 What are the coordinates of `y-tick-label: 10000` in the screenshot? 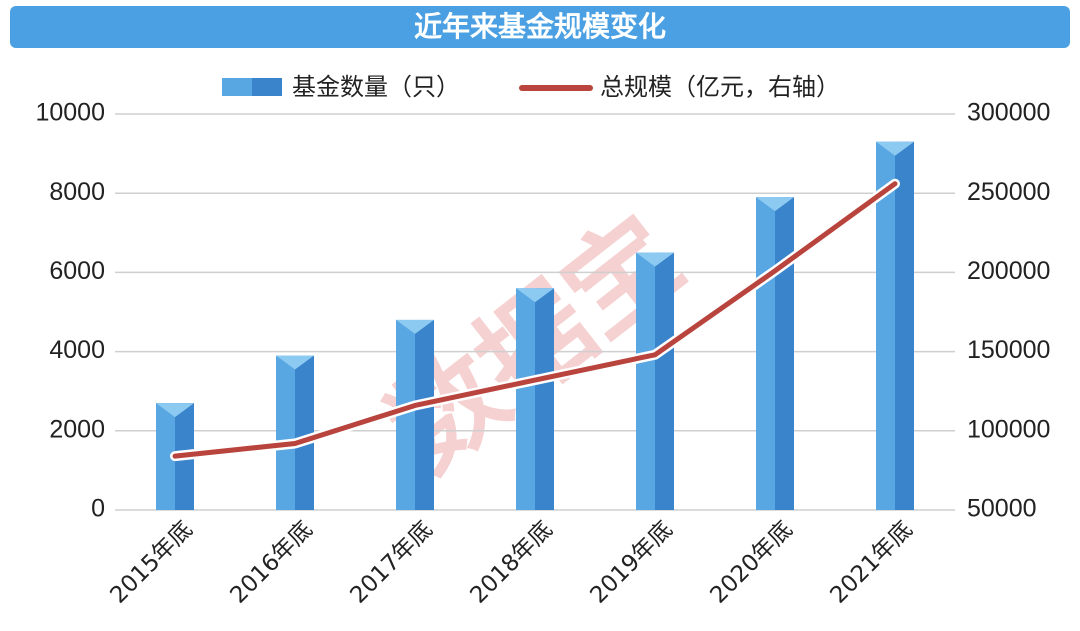 It's located at (70, 113).